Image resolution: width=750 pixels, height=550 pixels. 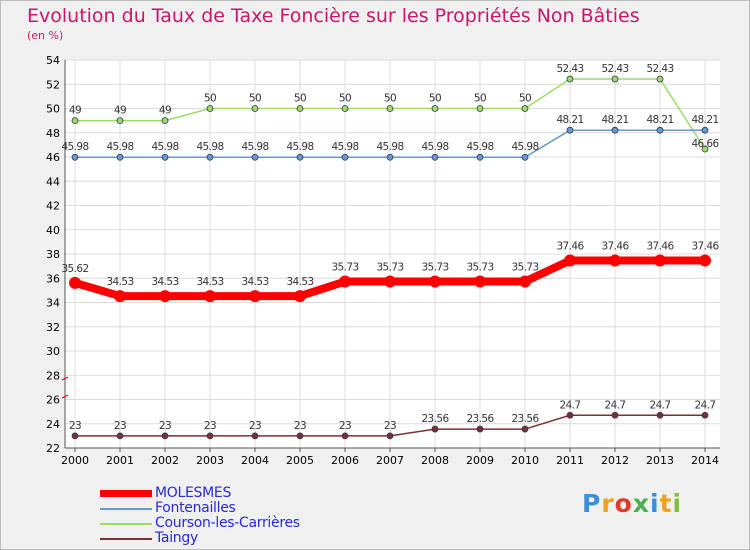 I want to click on data-label: 52.43, so click(x=614, y=69).